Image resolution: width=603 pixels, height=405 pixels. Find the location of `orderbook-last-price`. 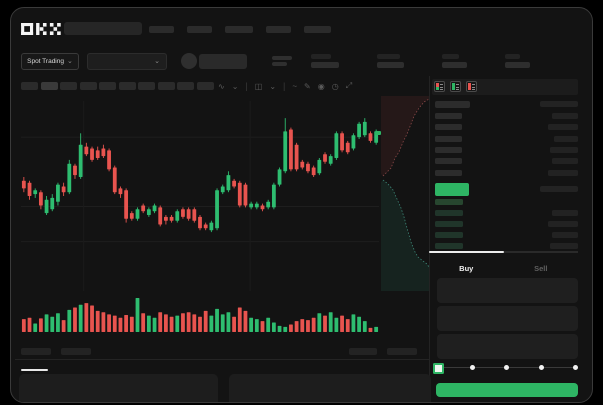

orderbook-last-price is located at coordinates (452, 189).